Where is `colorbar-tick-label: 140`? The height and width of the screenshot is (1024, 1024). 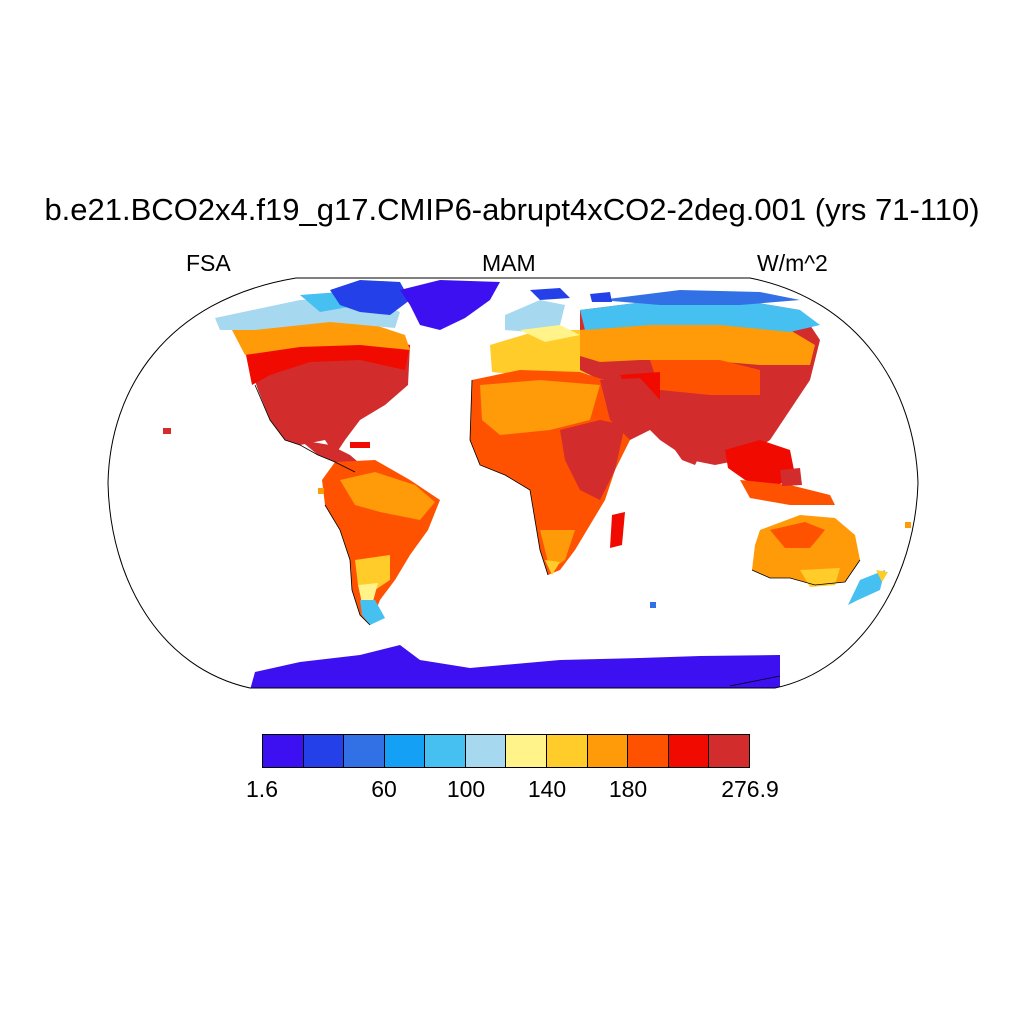 colorbar-tick-label: 140 is located at coordinates (547, 789).